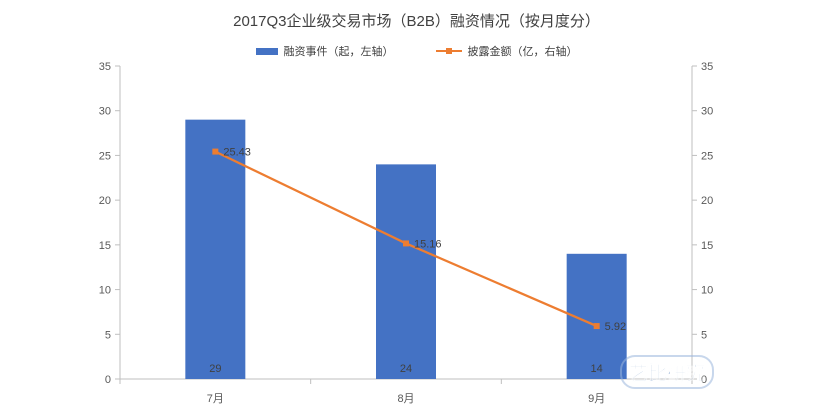 Image resolution: width=833 pixels, height=416 pixels. What do you see at coordinates (704, 380) in the screenshot?
I see `right-tick-label: 0` at bounding box center [704, 380].